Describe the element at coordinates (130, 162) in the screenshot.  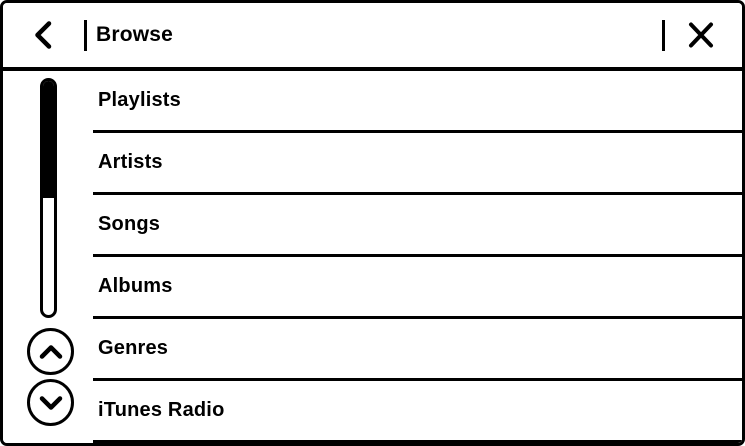
I see `list-item-label: Artists` at that location.